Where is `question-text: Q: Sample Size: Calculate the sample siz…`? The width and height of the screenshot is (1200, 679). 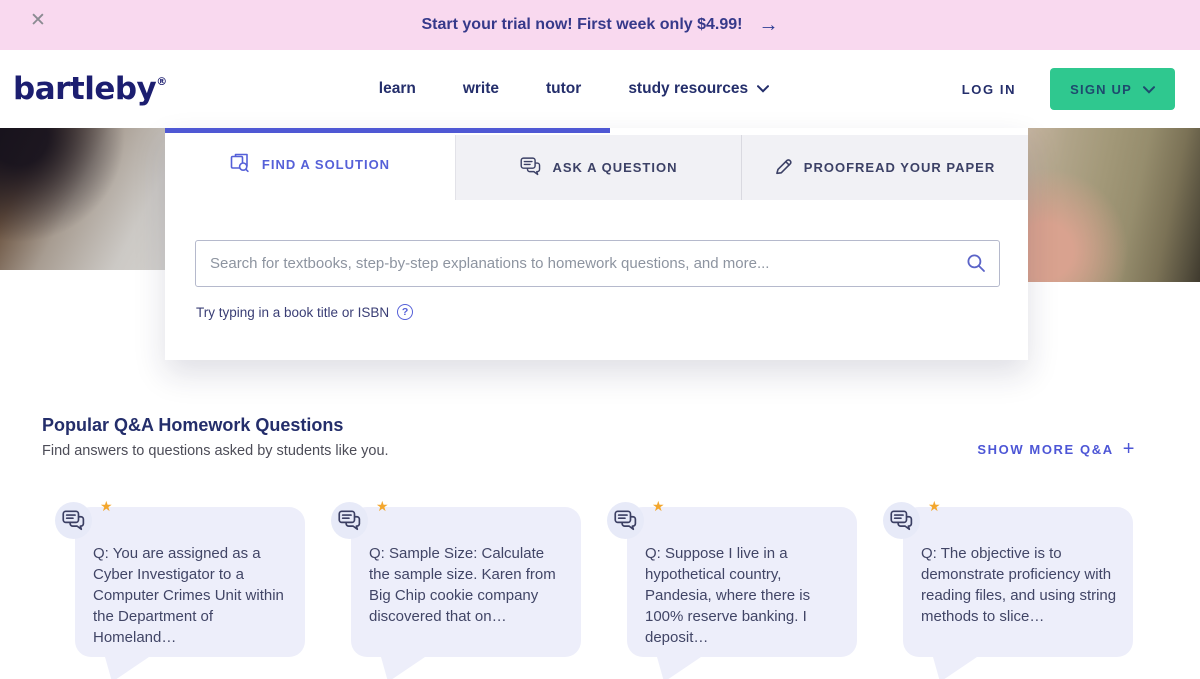 question-text: Q: Sample Size: Calculate the sample siz… is located at coordinates (462, 585).